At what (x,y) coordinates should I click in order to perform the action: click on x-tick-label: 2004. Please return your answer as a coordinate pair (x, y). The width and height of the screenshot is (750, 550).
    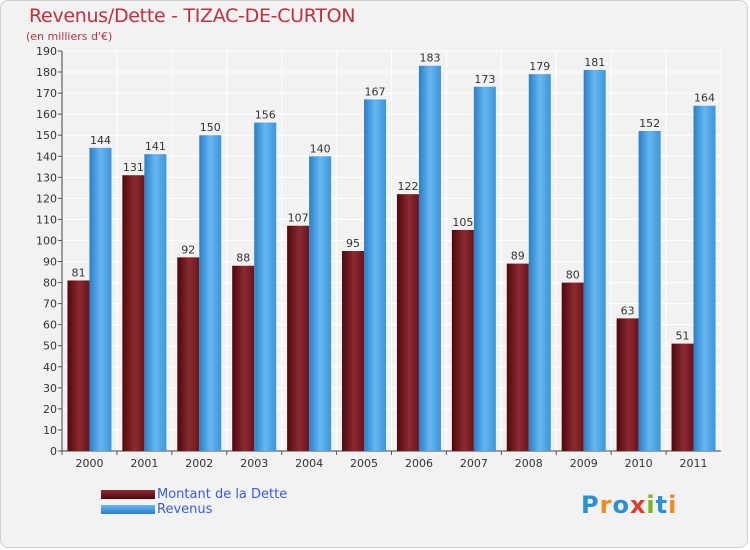
    Looking at the image, I should click on (309, 463).